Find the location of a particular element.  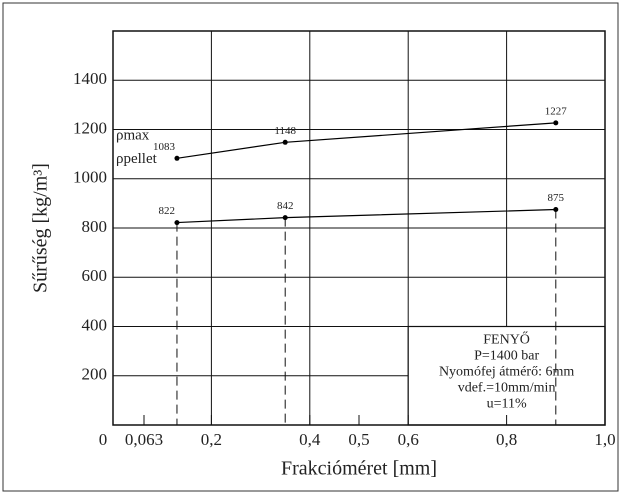

x-tick-label: 1,0 is located at coordinates (604, 439).